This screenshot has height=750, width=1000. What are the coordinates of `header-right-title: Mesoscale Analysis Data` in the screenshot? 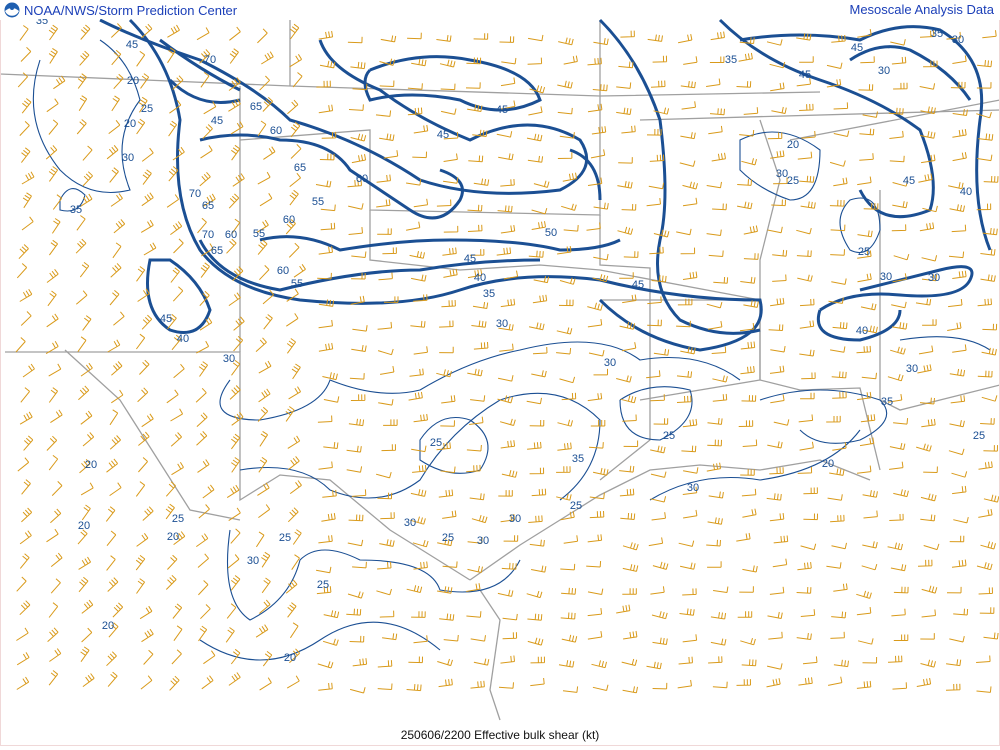 It's located at (919, 9).